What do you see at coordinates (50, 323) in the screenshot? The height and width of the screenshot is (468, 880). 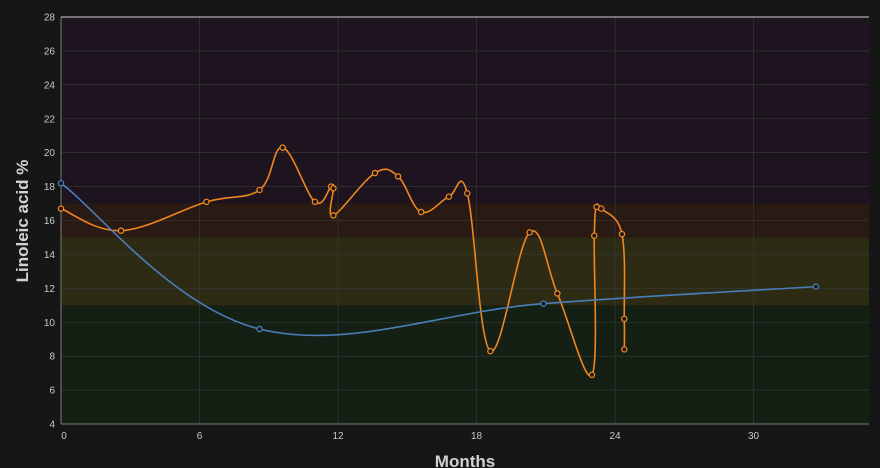 I see `y-tick-label: 10` at bounding box center [50, 323].